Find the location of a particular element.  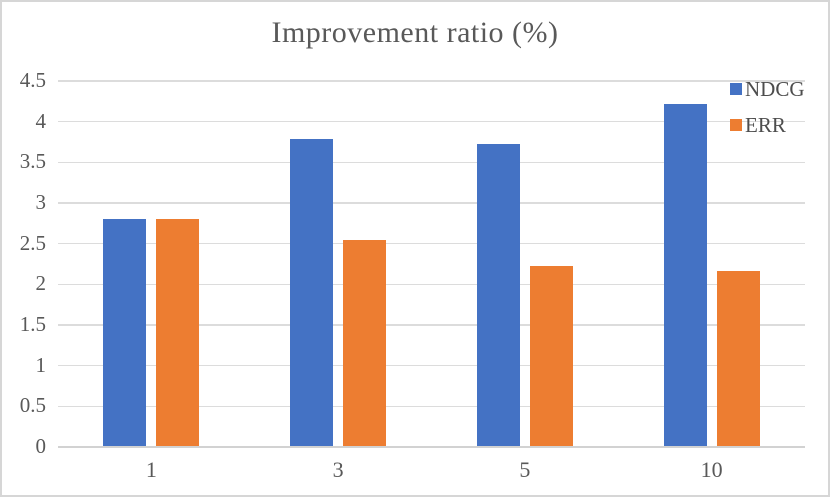

legend-item-err: ERR is located at coordinates (767, 125).